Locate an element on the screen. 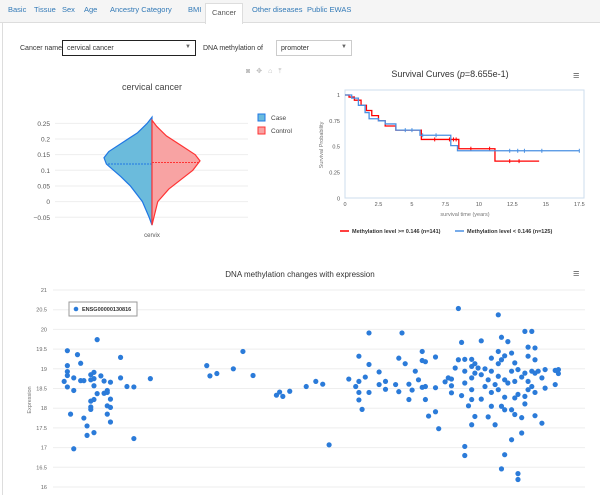 The width and height of the screenshot is (600, 495). tab-public-ewas: Public EWAS is located at coordinates (329, 9).